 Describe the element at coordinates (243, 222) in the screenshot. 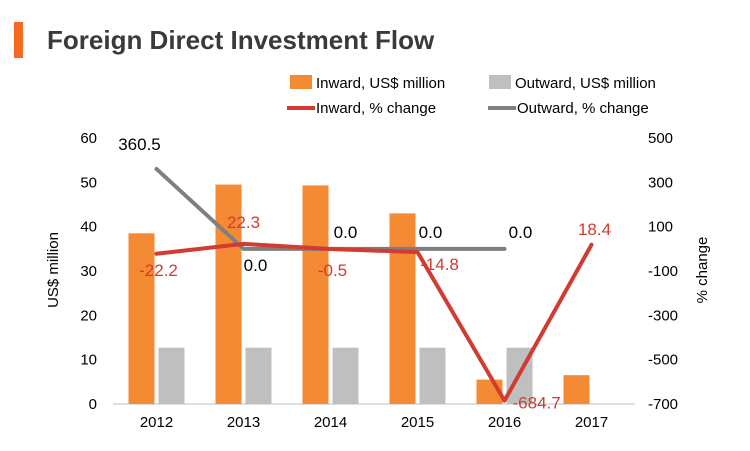

I see `data-label-inward-pct: 22.3` at that location.